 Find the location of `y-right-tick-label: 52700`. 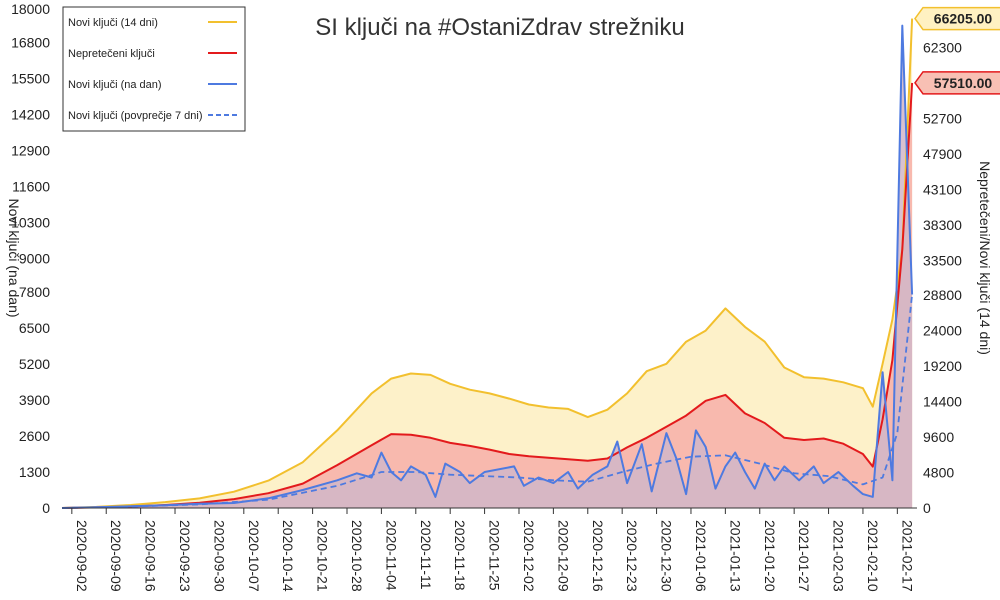

y-right-tick-label: 52700 is located at coordinates (942, 118).